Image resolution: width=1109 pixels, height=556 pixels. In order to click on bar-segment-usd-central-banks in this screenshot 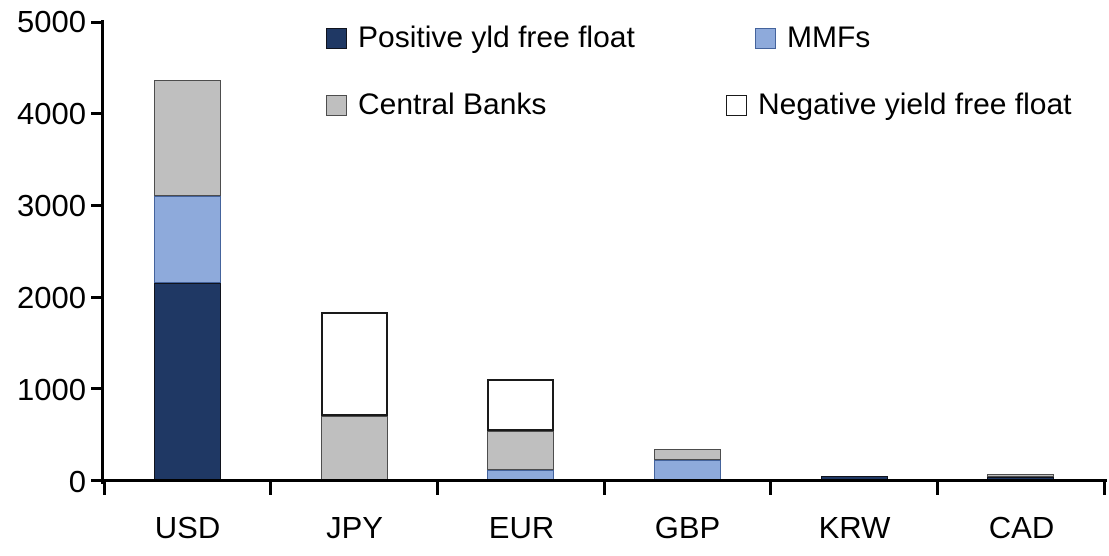, I will do `click(187, 138)`.